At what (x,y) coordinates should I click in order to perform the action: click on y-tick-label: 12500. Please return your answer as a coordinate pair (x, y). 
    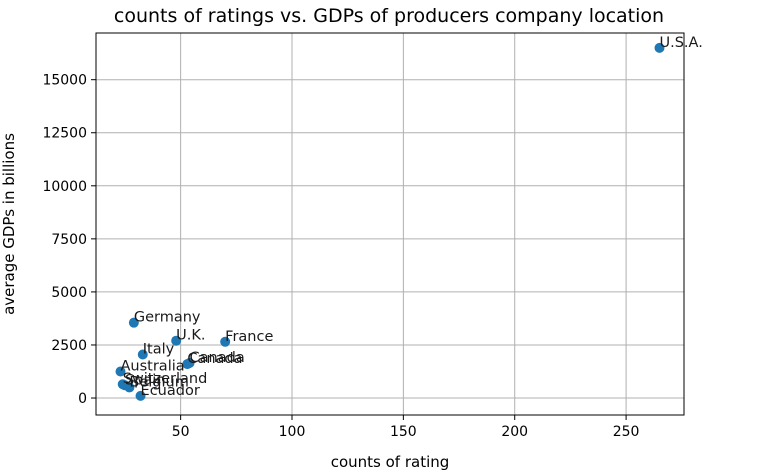
    Looking at the image, I should click on (64, 134).